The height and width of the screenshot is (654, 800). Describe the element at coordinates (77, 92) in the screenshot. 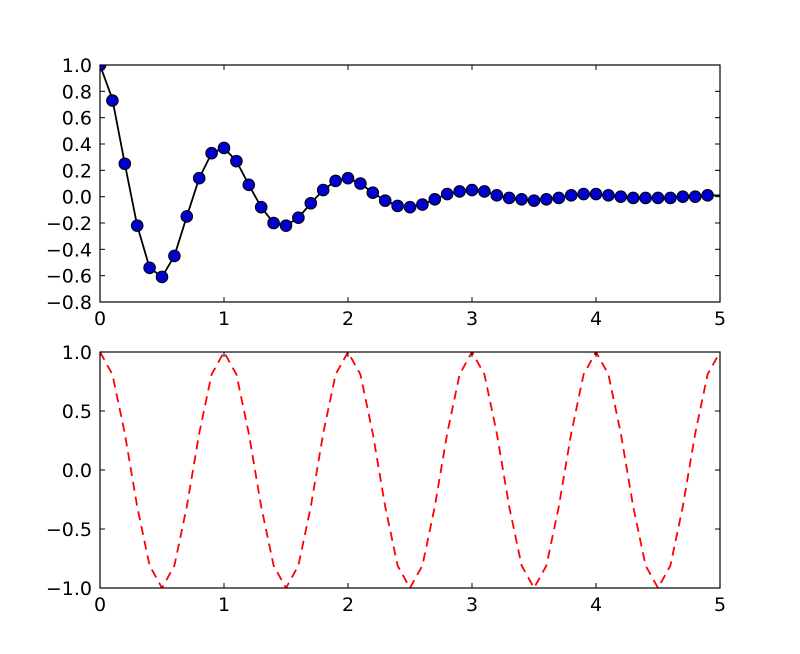

I see `y-tick-label: 0.8` at that location.